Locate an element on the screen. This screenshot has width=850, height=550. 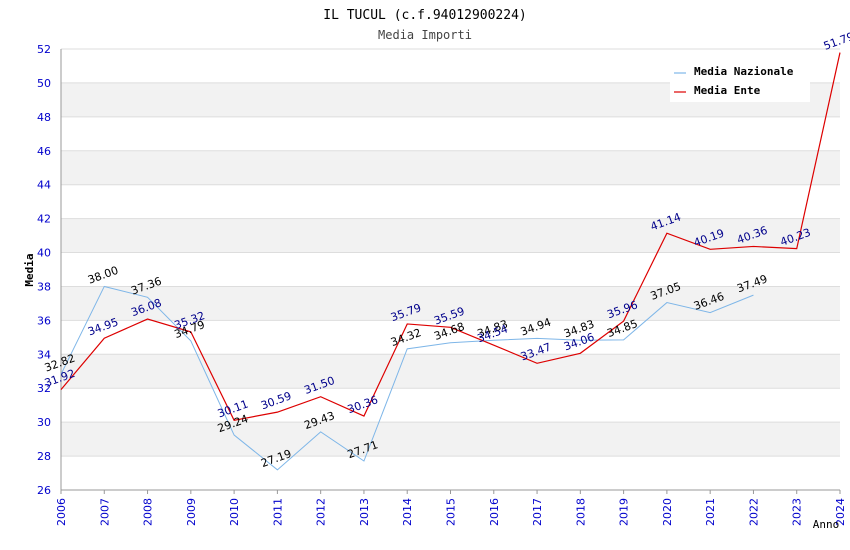
legend: Media Nazionale Media Ente is located at coordinates (740, 81).